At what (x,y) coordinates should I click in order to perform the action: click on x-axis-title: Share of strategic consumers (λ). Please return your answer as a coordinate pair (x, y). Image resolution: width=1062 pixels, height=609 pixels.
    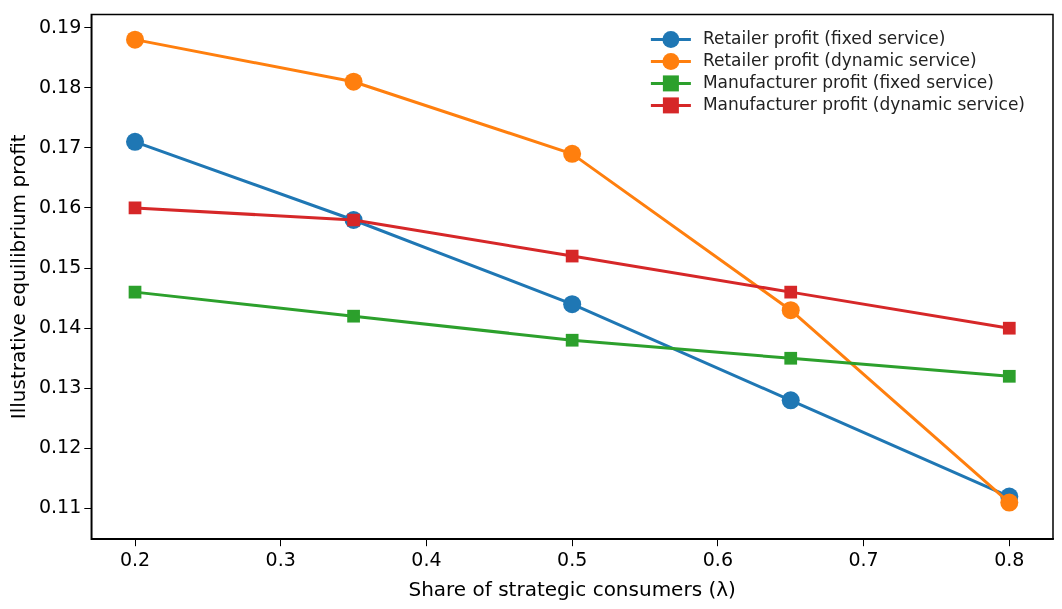
    Looking at the image, I should click on (572, 589).